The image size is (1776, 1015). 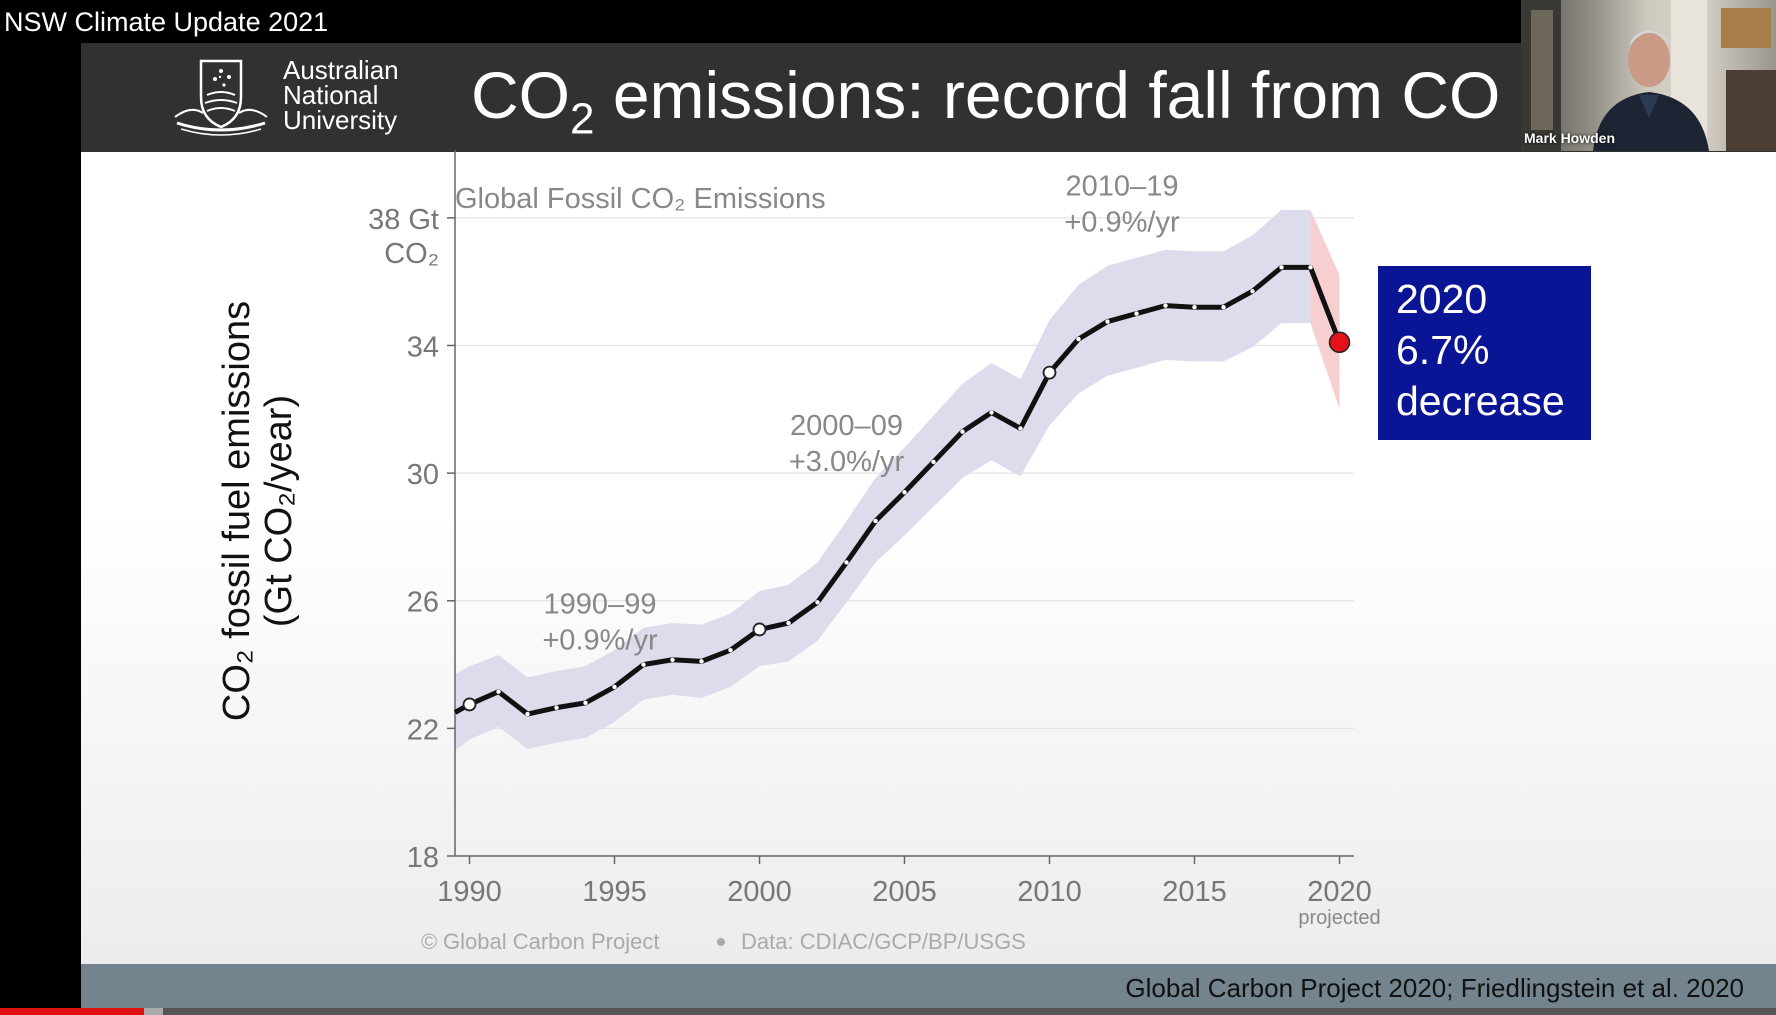 I want to click on slide-title-subscript: 2, so click(x=582, y=119).